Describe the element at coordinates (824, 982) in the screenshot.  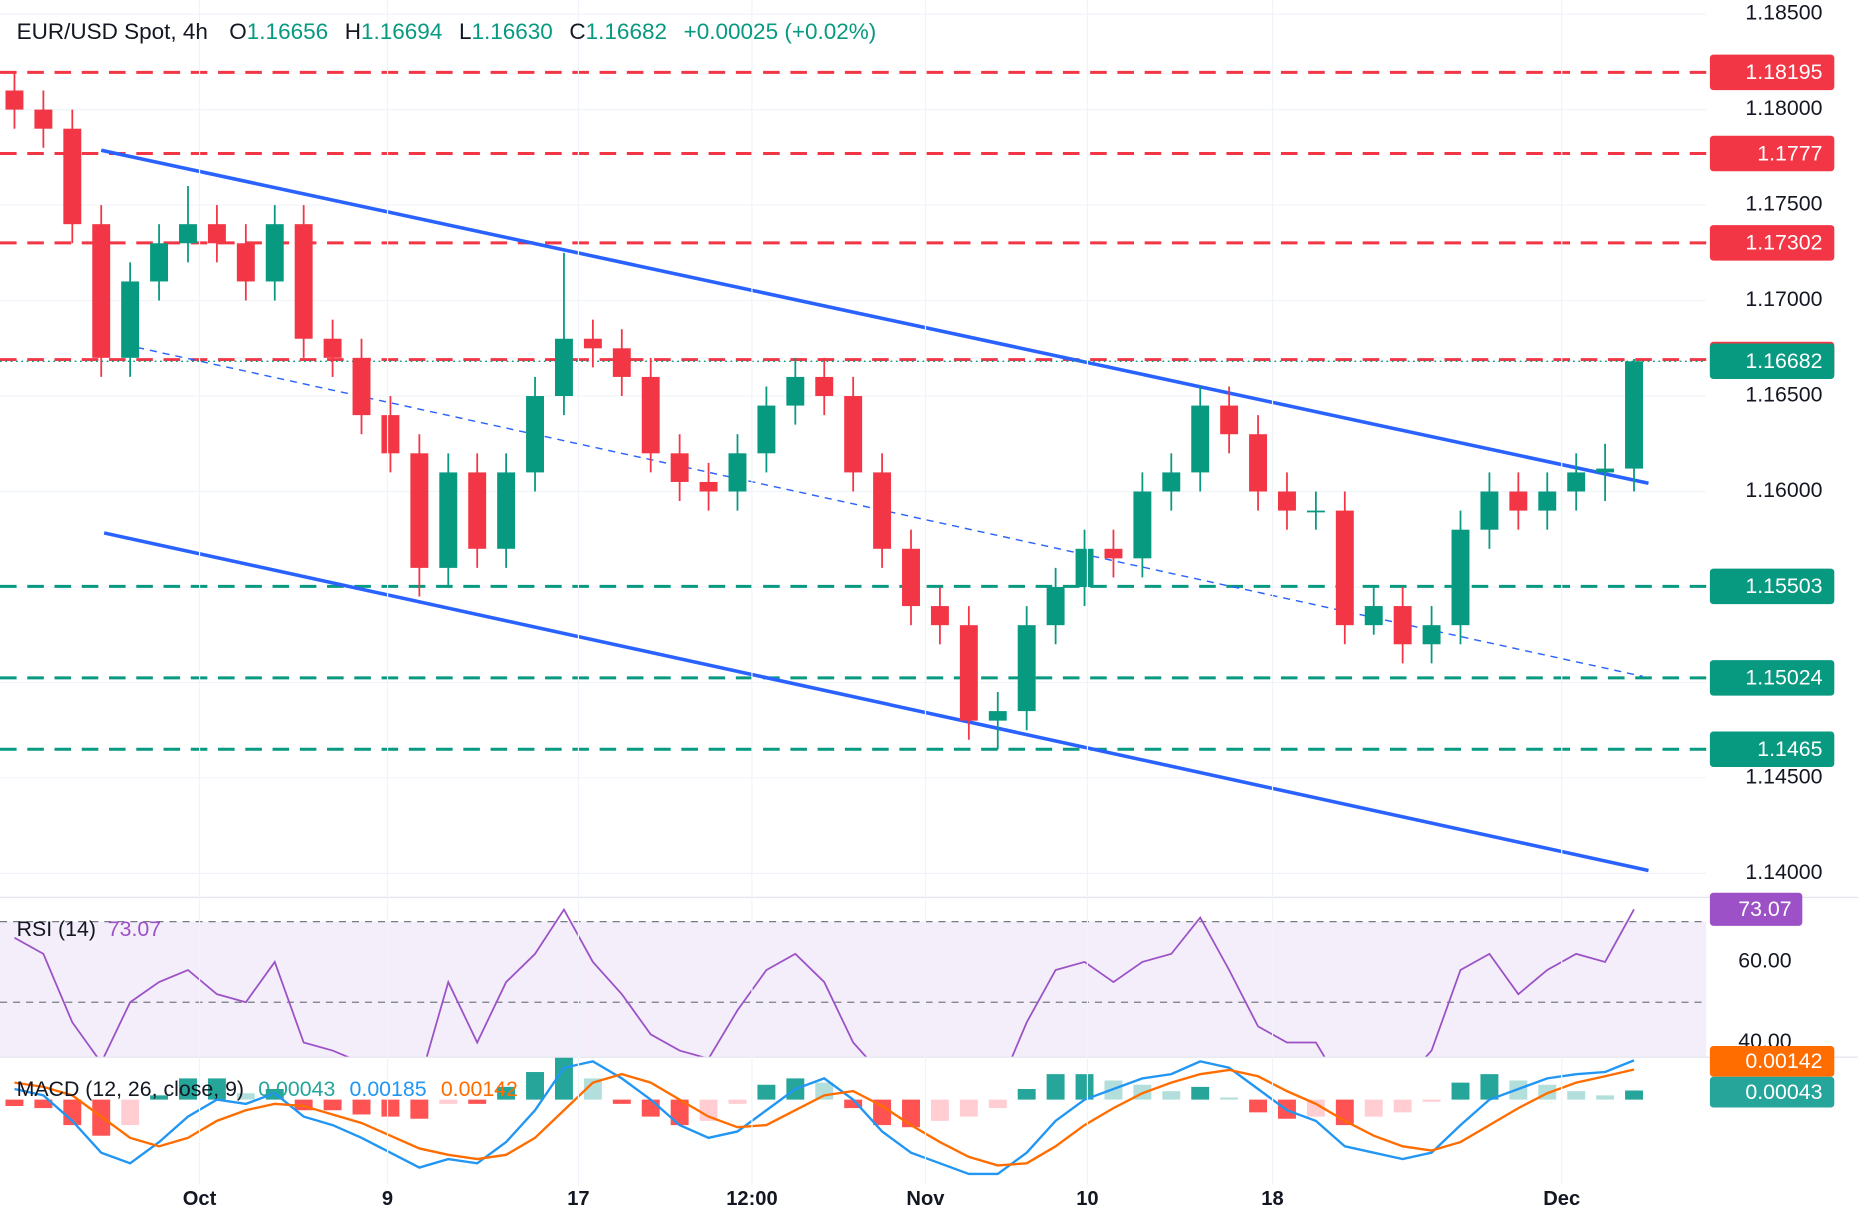
I see `rsi-line` at that location.